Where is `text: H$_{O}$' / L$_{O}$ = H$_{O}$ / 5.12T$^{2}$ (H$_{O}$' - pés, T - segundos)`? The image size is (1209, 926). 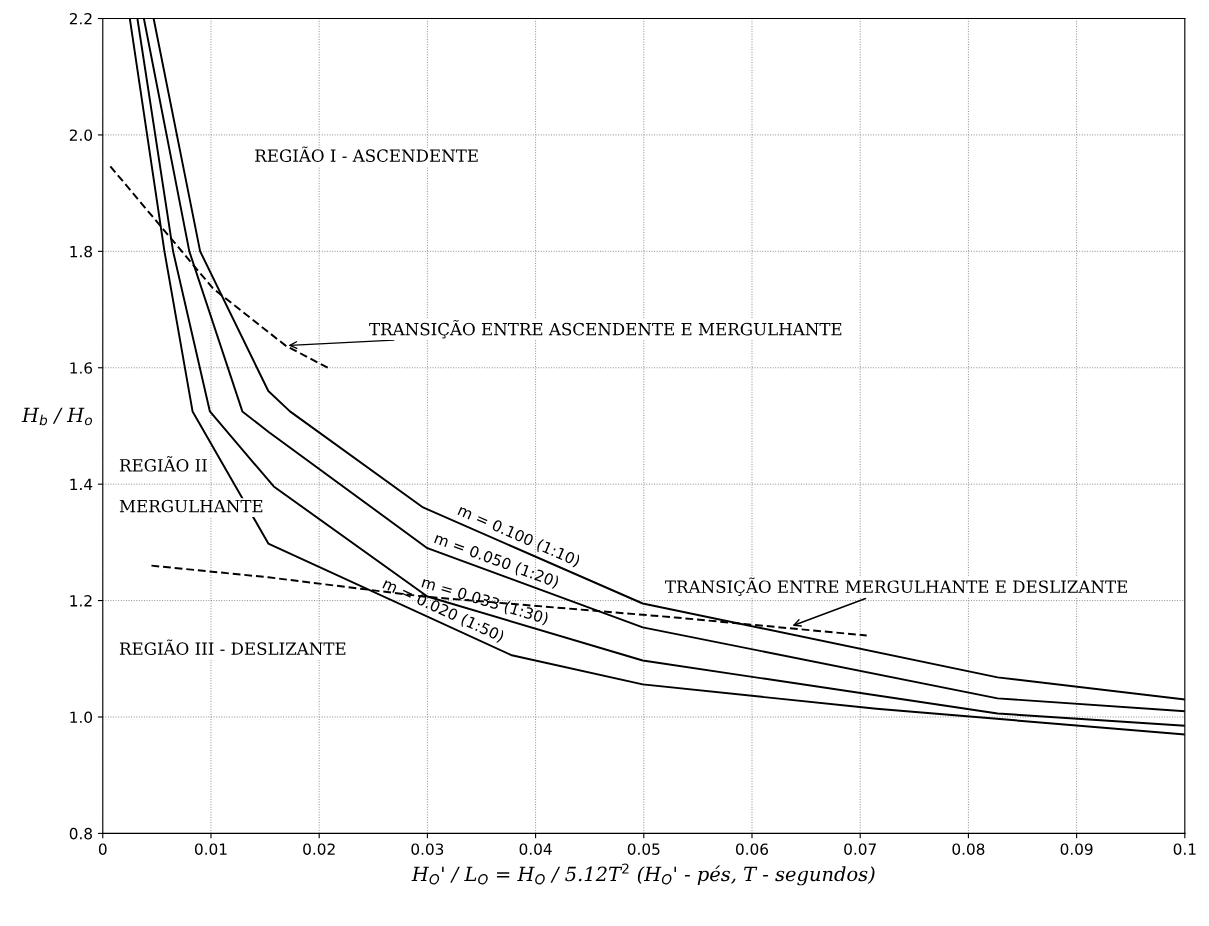 text: H$_{O}$' / L$_{O}$ = H$_{O}$ / 5.12T$^{2}$ (H$_{O}$' - pés, T - segundos) is located at coordinates (643, 874).